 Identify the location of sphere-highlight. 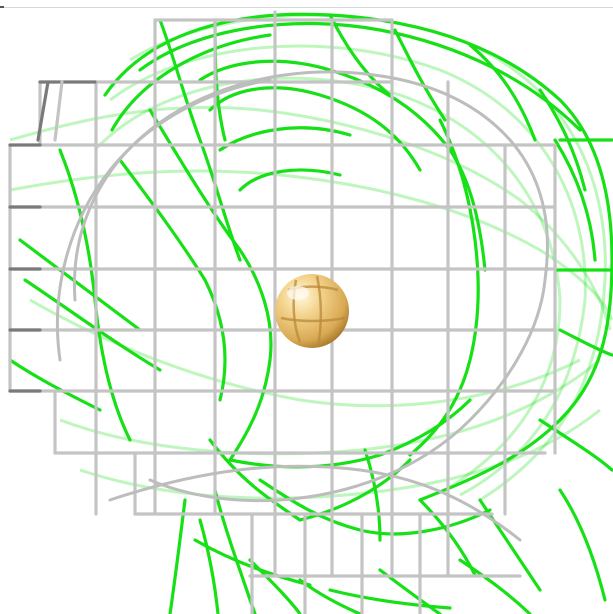
(298, 293).